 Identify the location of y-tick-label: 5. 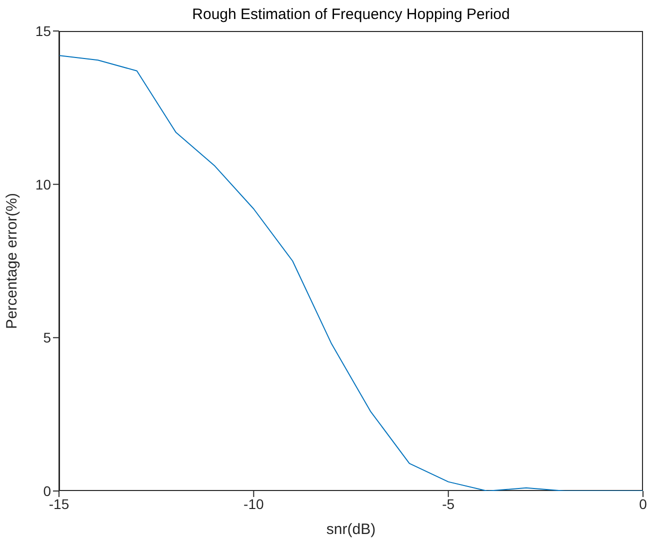
(47, 338).